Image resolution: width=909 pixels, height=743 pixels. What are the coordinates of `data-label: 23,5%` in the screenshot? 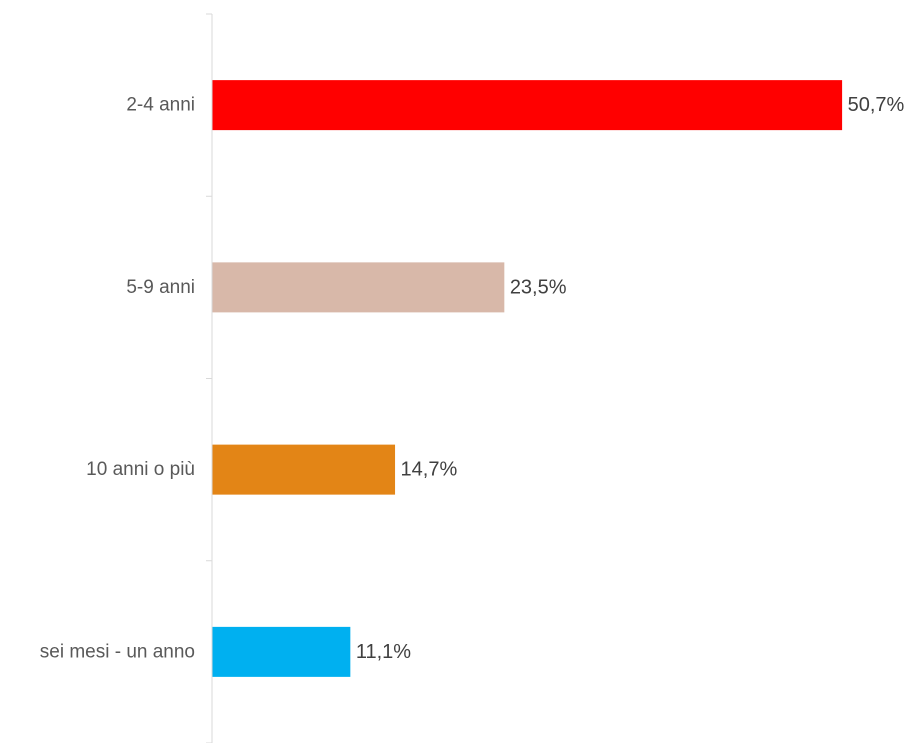 It's located at (538, 287).